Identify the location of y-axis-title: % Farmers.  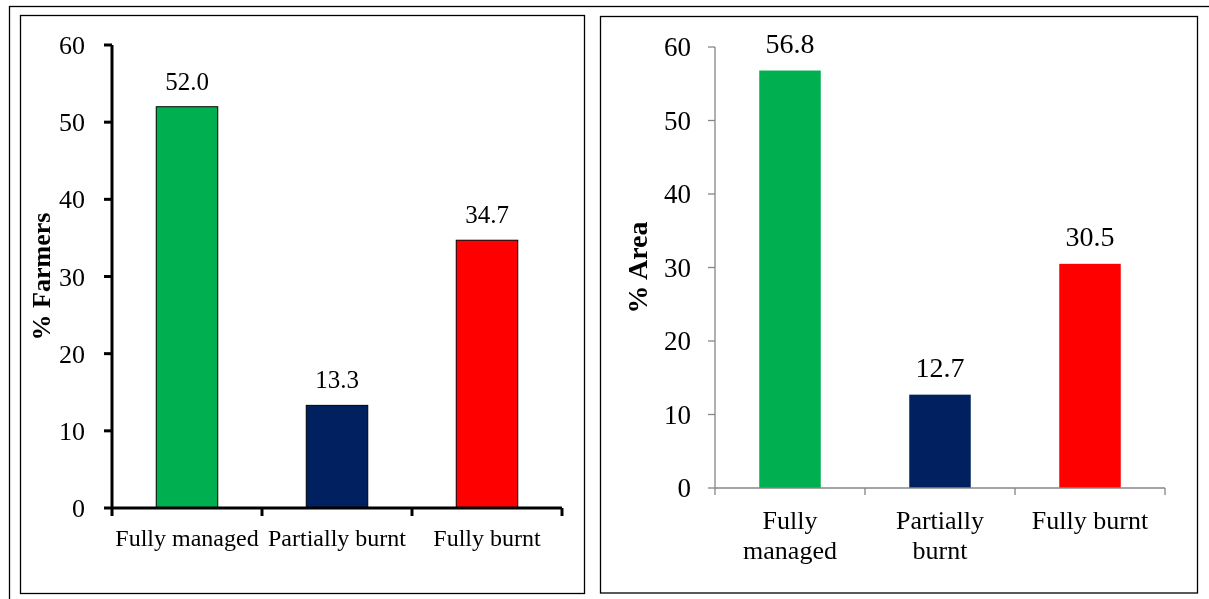
(42, 276).